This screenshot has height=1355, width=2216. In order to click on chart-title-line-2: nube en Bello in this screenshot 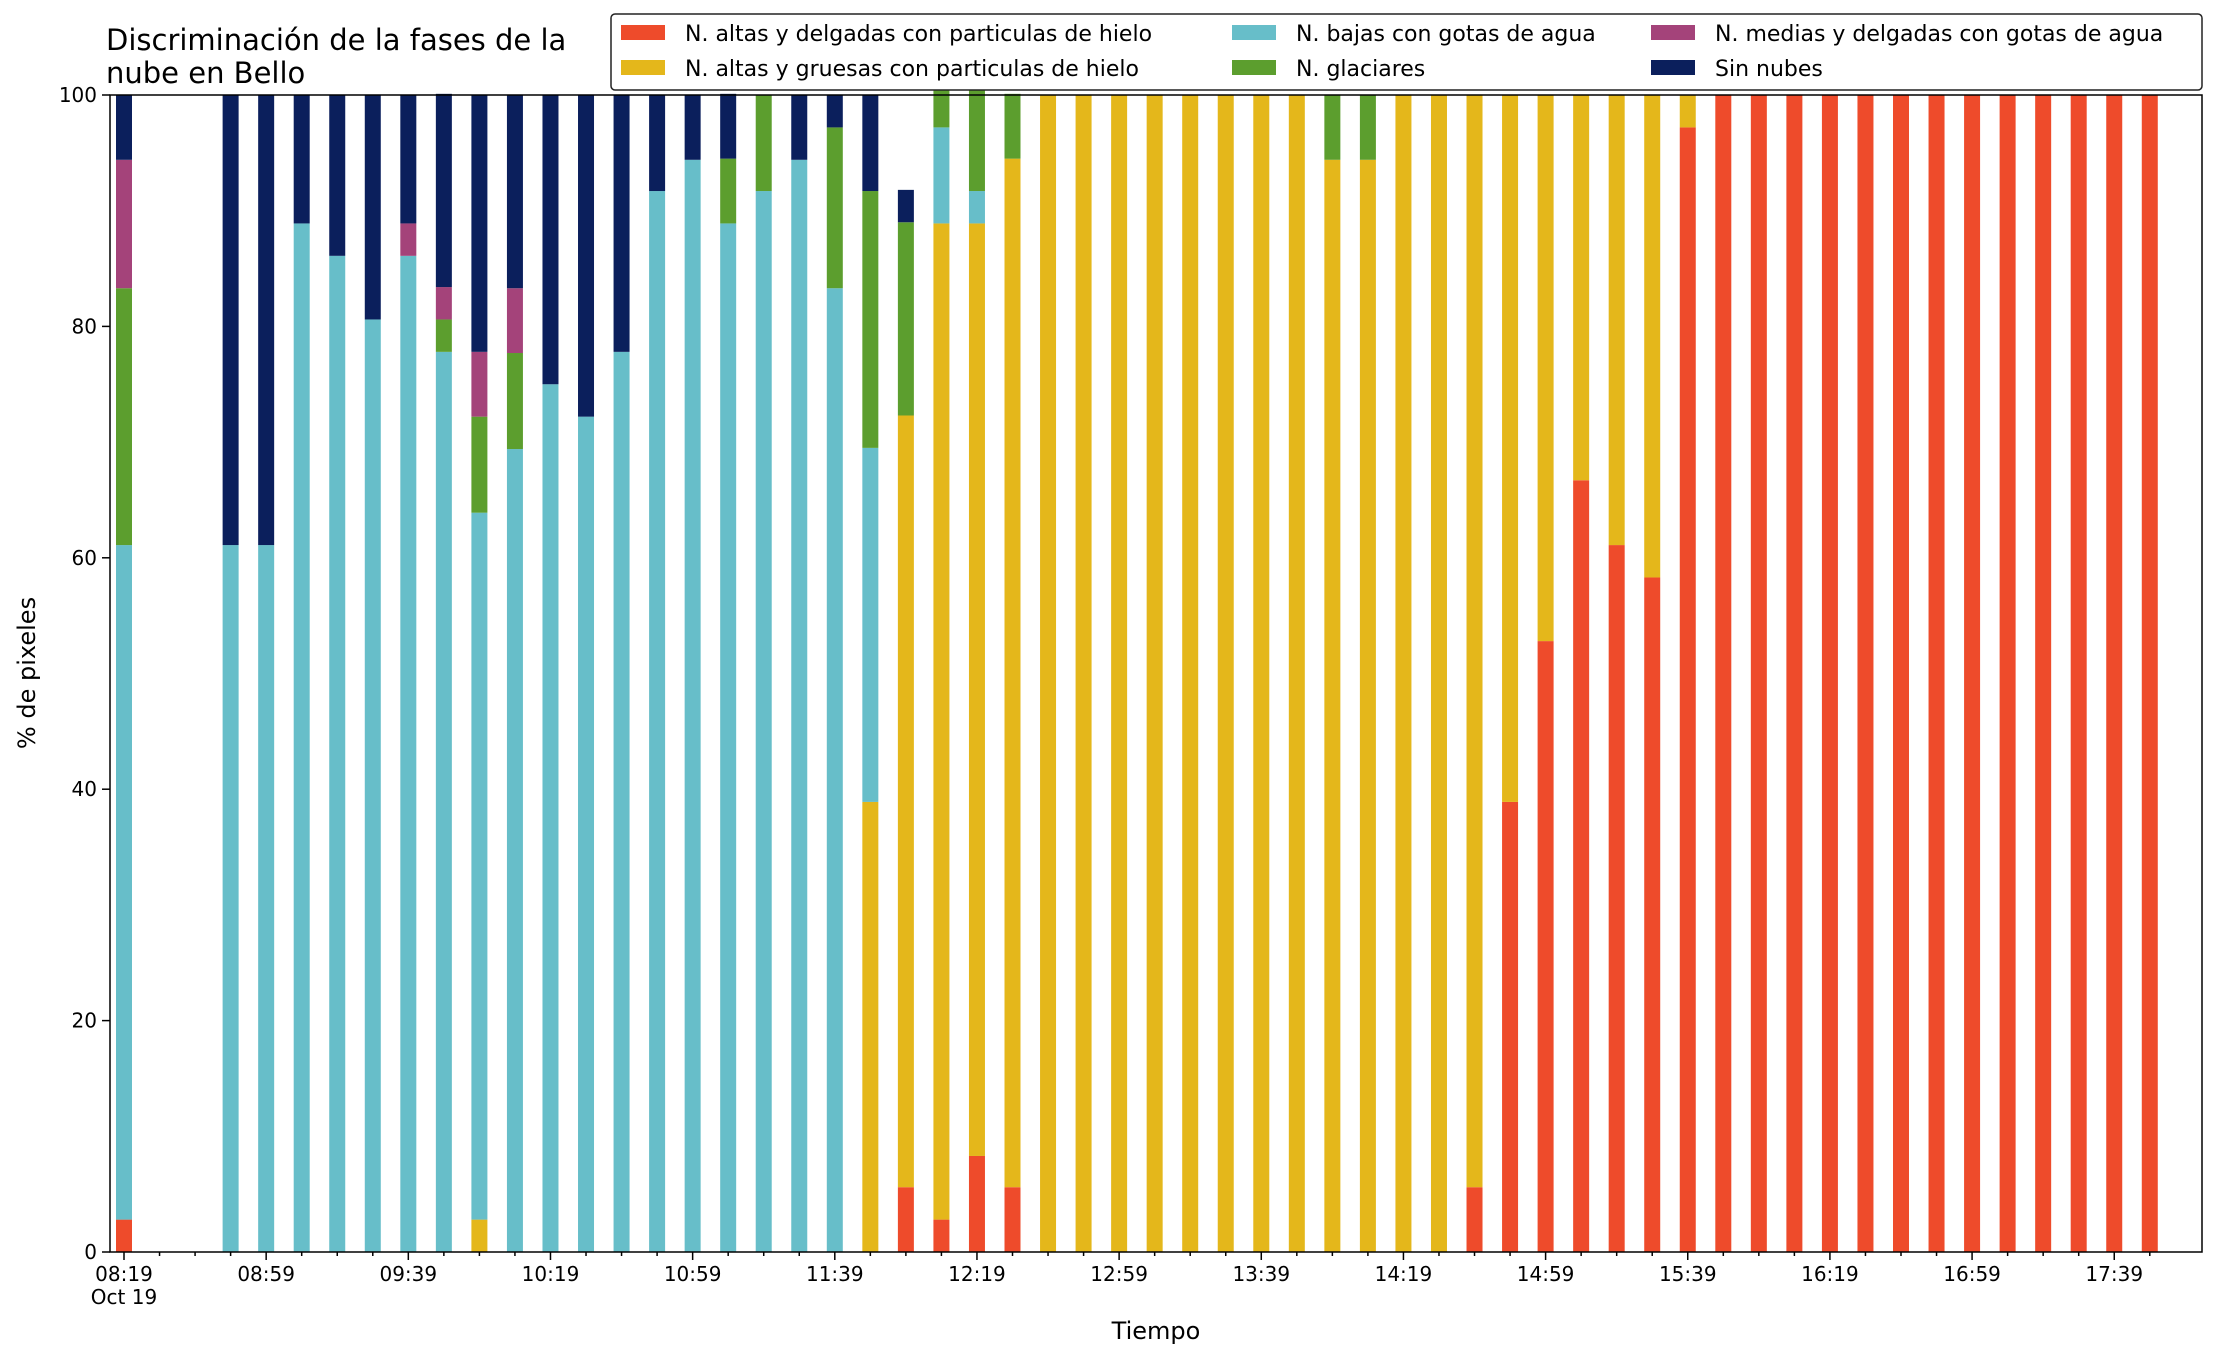, I will do `click(205, 73)`.